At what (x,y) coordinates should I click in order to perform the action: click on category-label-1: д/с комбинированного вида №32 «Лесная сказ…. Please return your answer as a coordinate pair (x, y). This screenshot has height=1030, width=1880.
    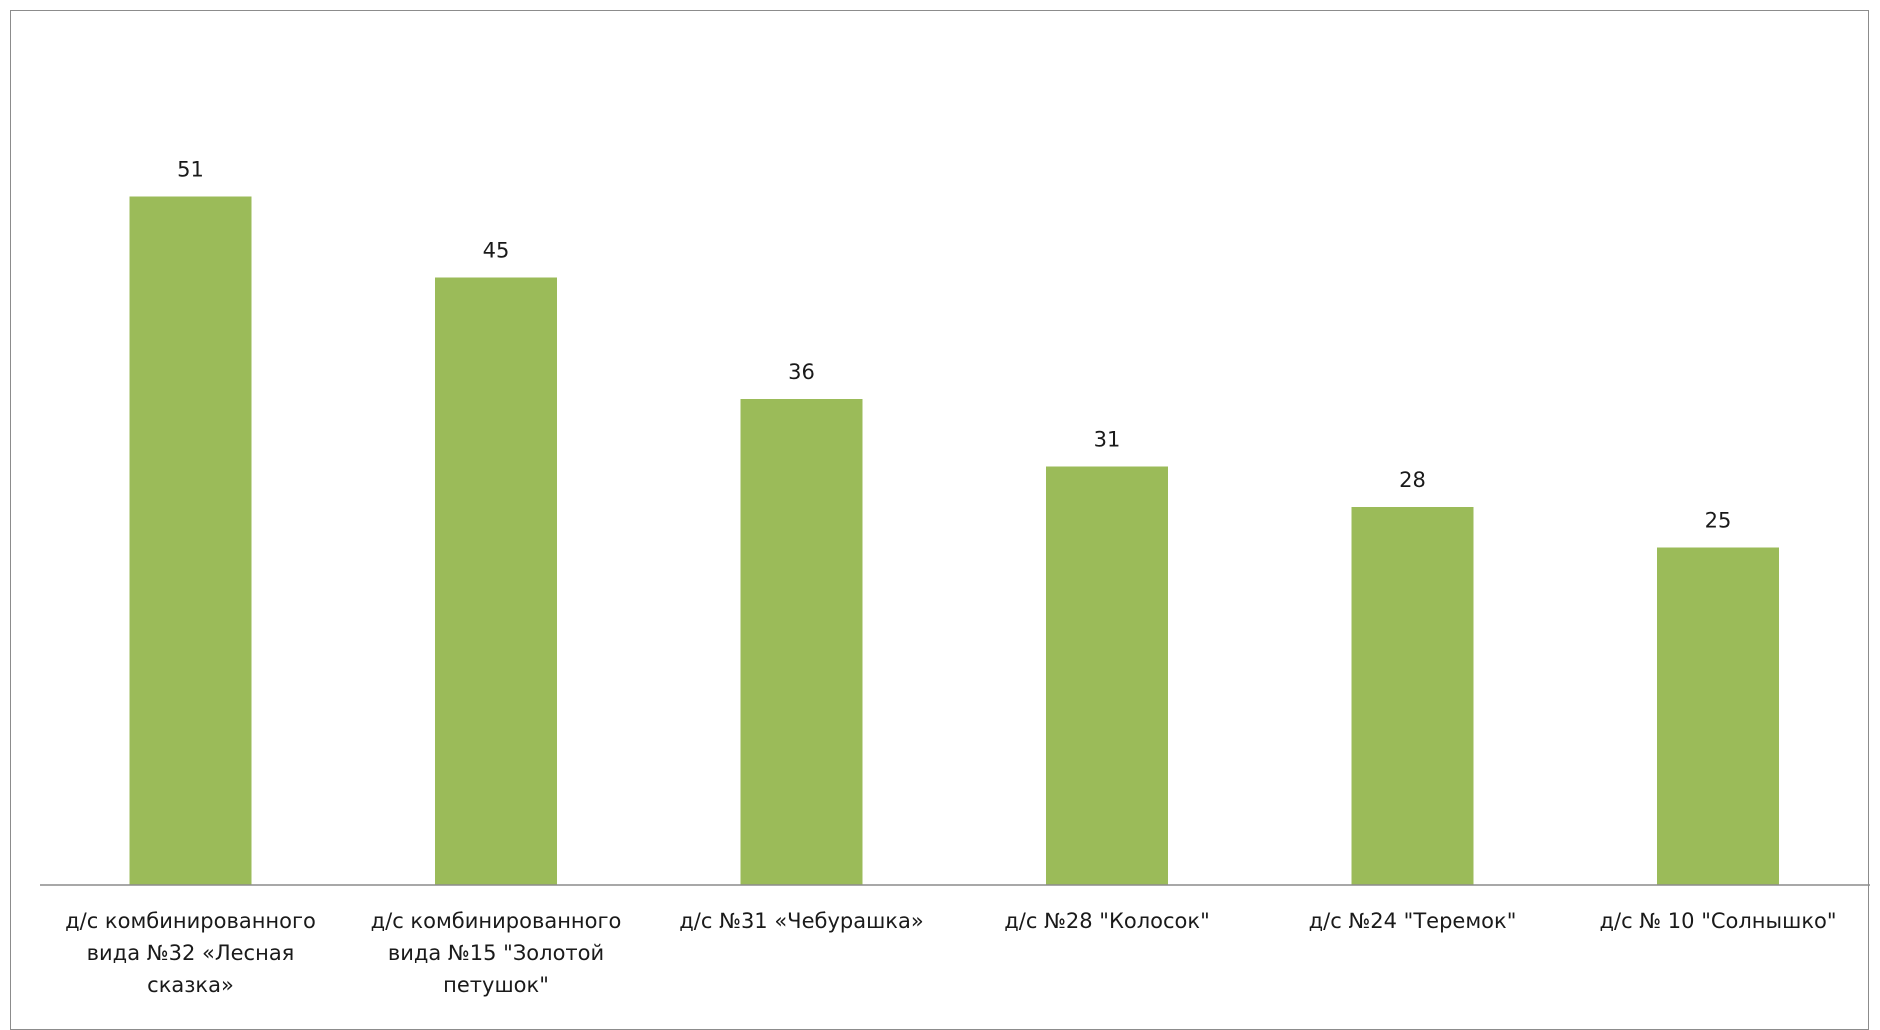
    Looking at the image, I should click on (191, 953).